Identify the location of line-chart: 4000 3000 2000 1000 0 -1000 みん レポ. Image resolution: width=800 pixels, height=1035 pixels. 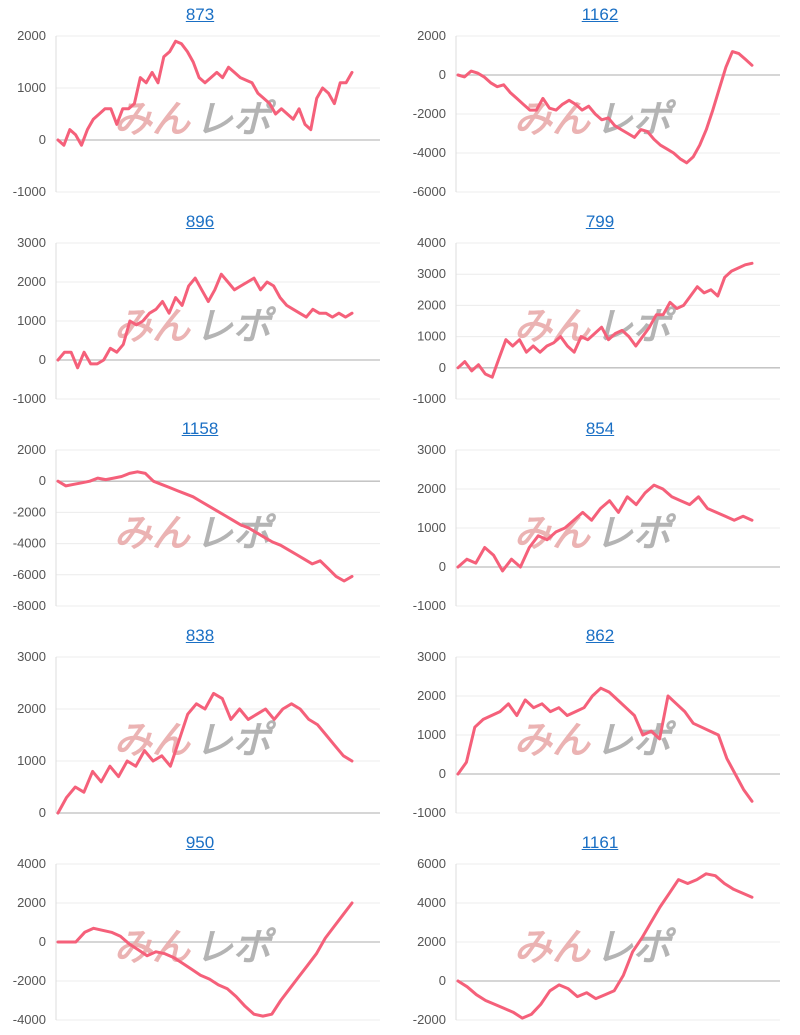
(596, 320).